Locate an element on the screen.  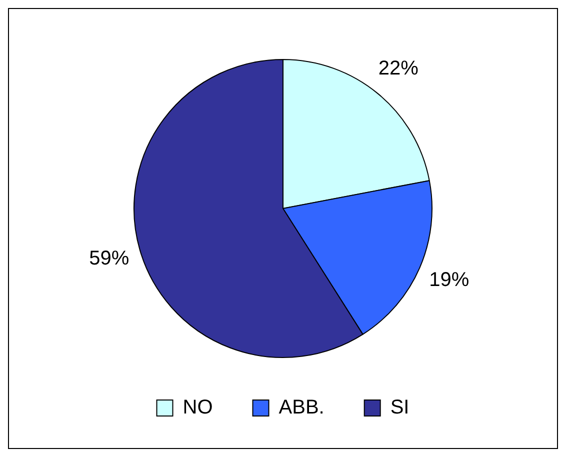
legend-label: NO is located at coordinates (197, 407).